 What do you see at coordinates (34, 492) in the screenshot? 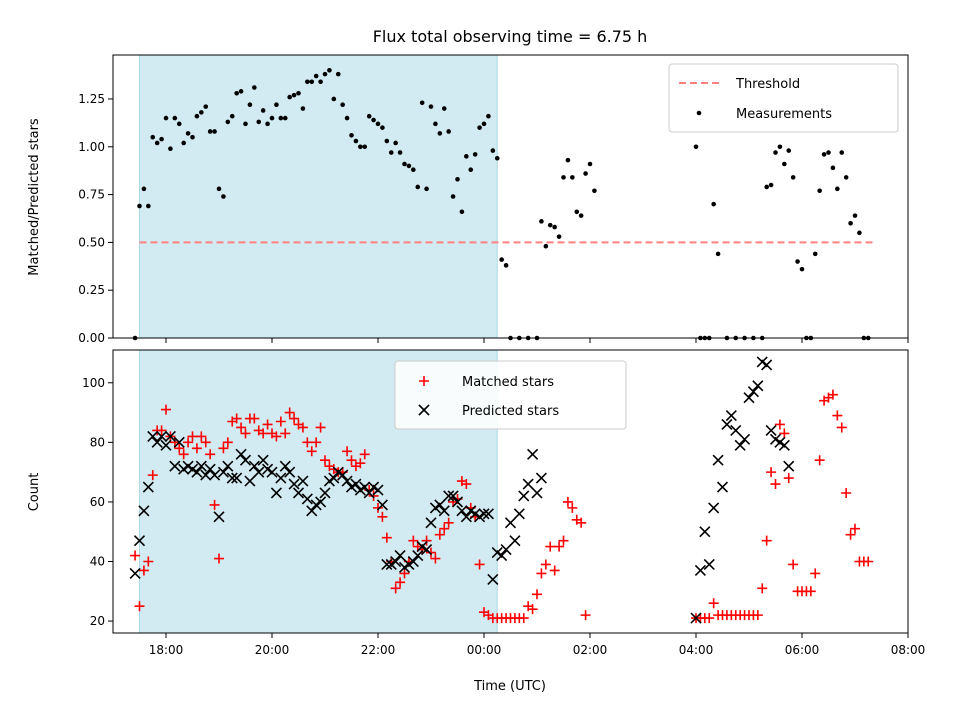
I see `bottom-y-axis-label: Count` at bounding box center [34, 492].